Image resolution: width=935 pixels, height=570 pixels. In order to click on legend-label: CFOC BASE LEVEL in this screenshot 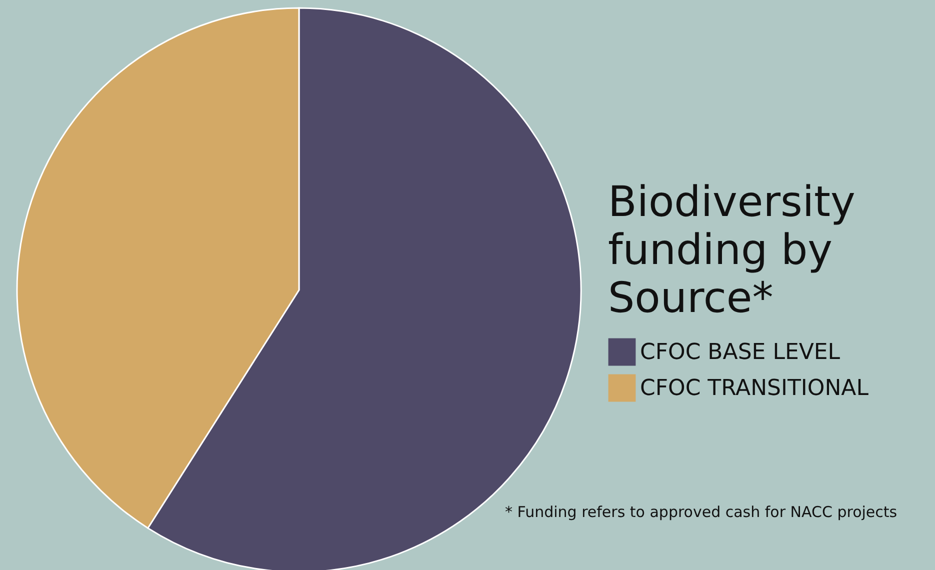, I will do `click(740, 352)`.